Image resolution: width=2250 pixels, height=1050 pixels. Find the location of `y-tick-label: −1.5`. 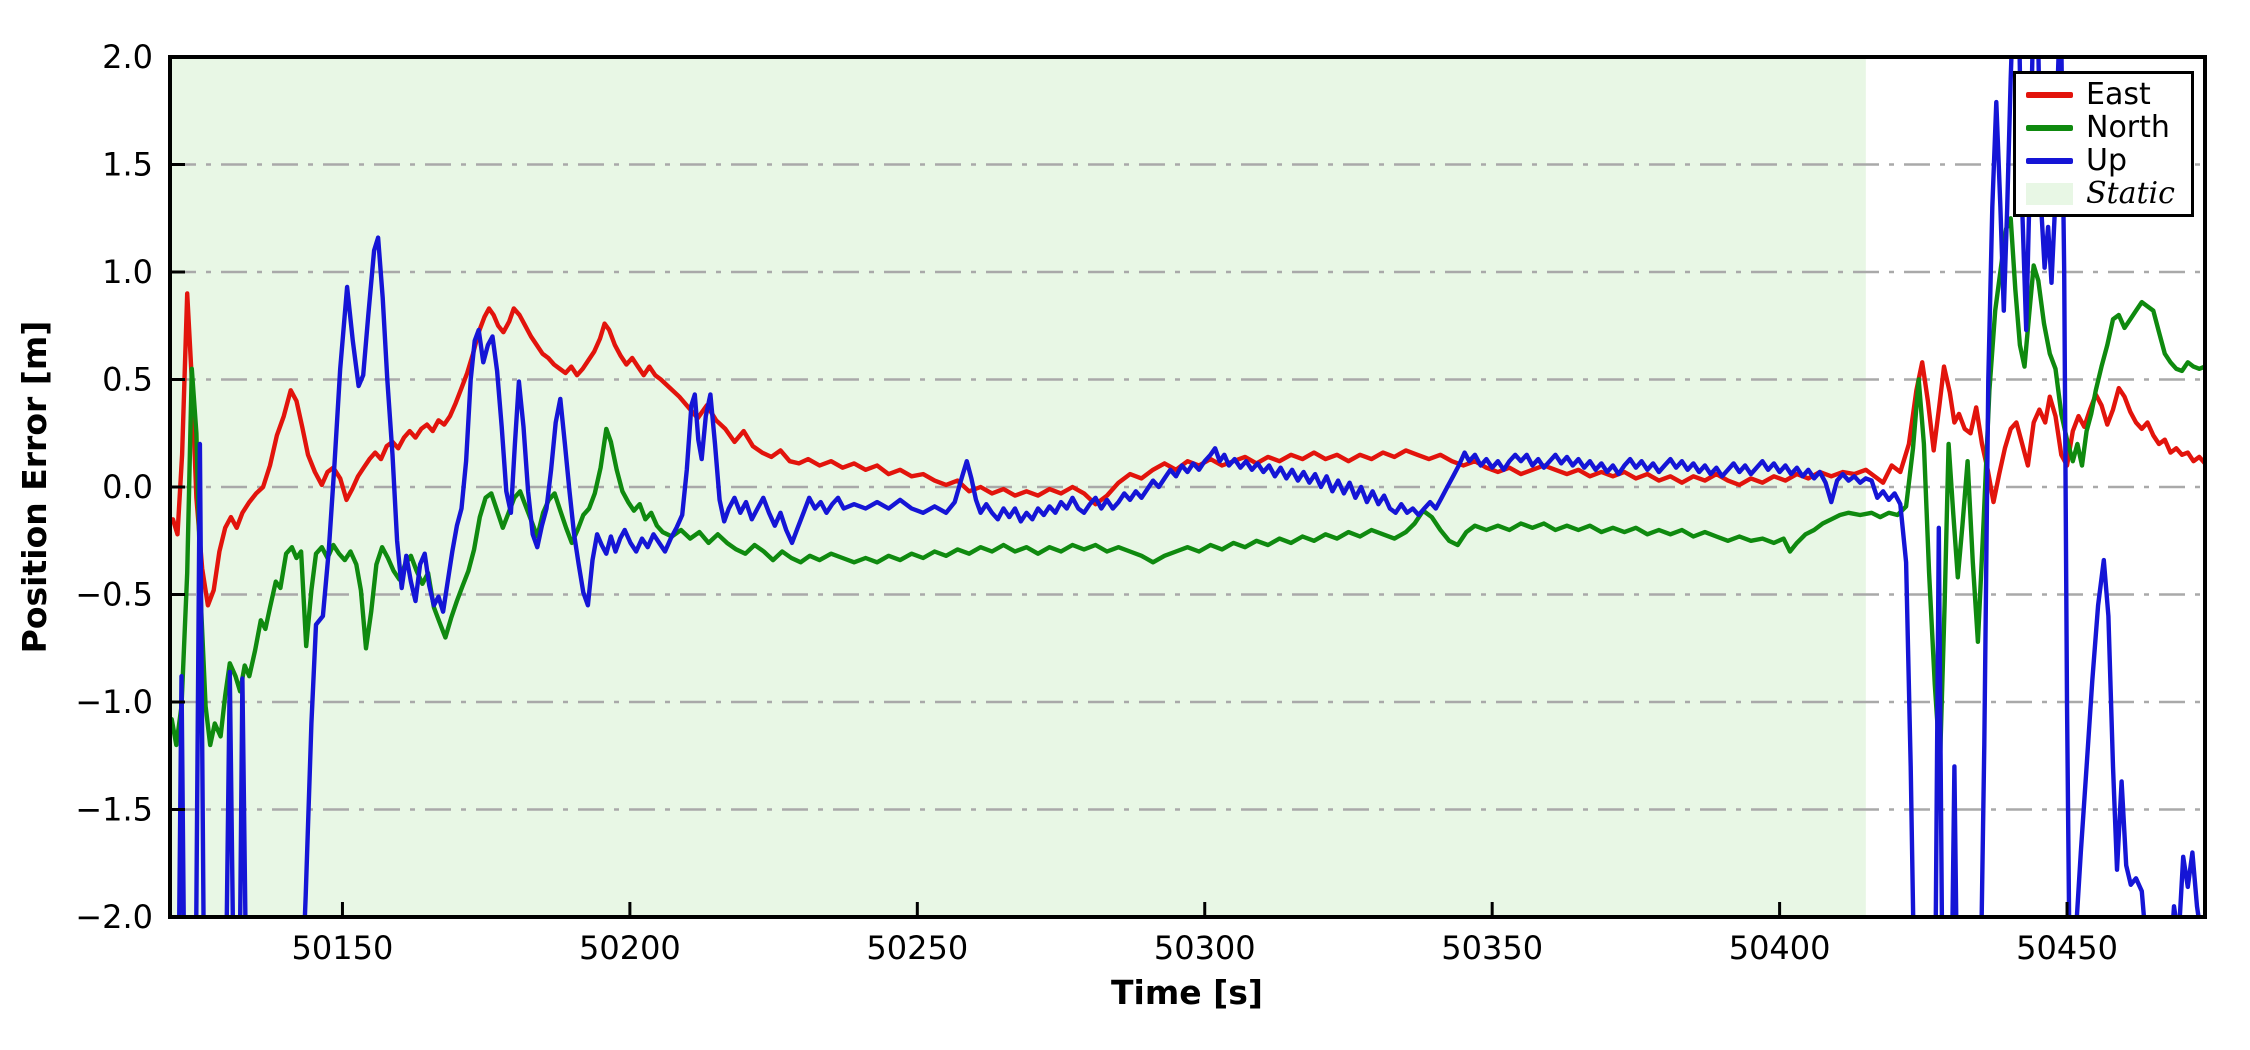

y-tick-label: −1.5 is located at coordinates (114, 810).